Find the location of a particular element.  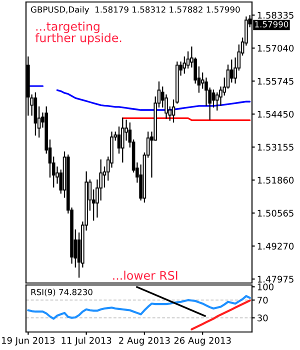

chart-title: GBPUSD,Daily 1.58179 1.58312 1.57882 1.57990 is located at coordinates (135, 10).